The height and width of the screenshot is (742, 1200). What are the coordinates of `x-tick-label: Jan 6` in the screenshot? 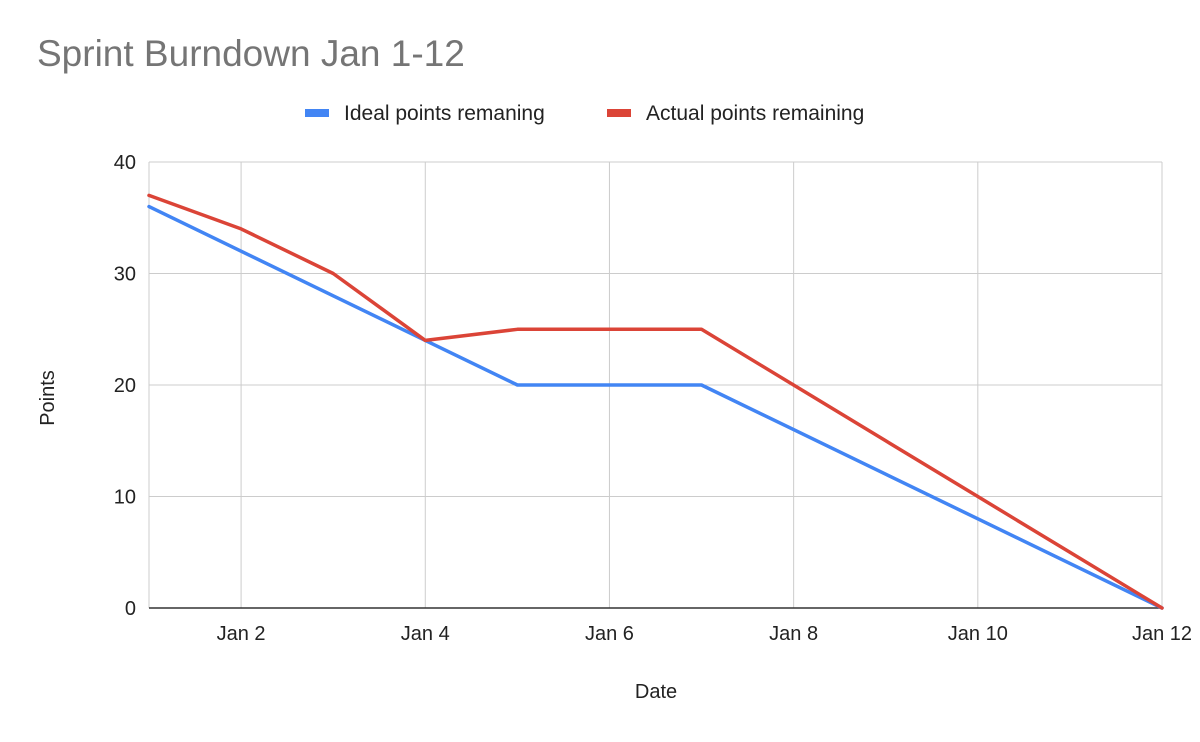 It's located at (609, 634).